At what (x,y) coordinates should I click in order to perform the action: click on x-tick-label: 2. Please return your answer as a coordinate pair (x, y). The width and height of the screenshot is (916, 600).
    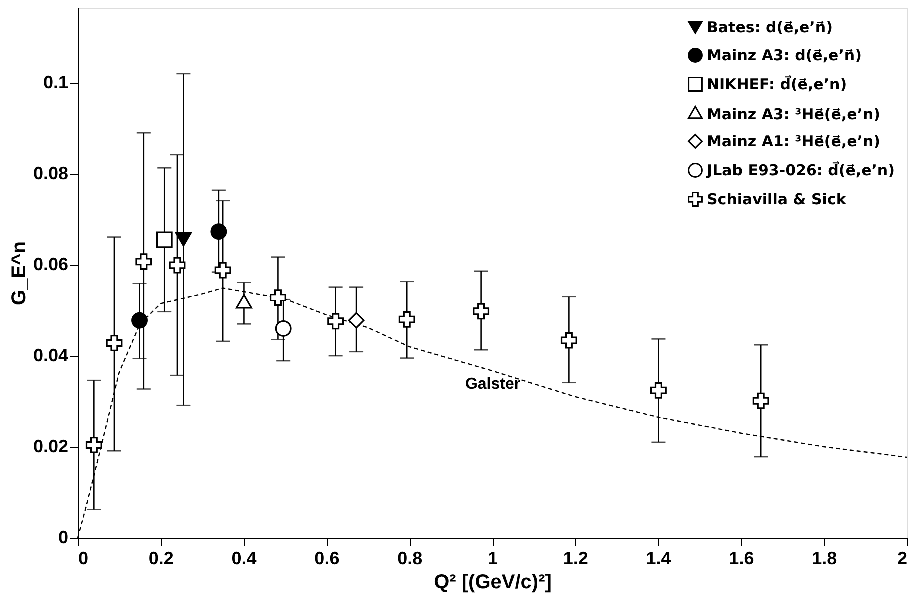
    Looking at the image, I should click on (902, 558).